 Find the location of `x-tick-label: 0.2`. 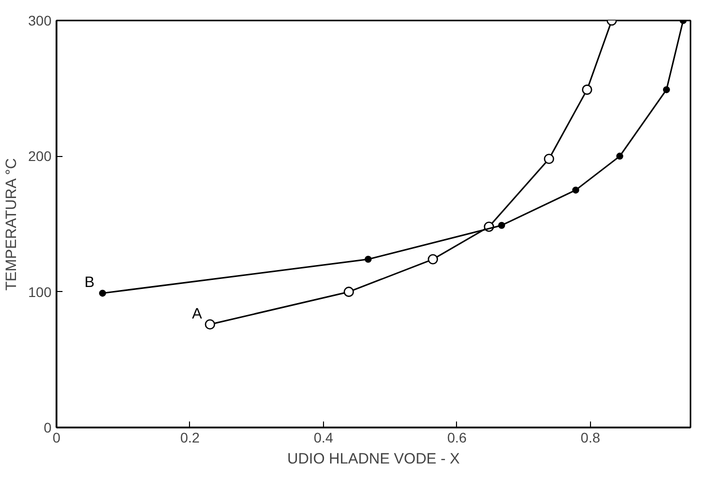

x-tick-label: 0.2 is located at coordinates (190, 438).